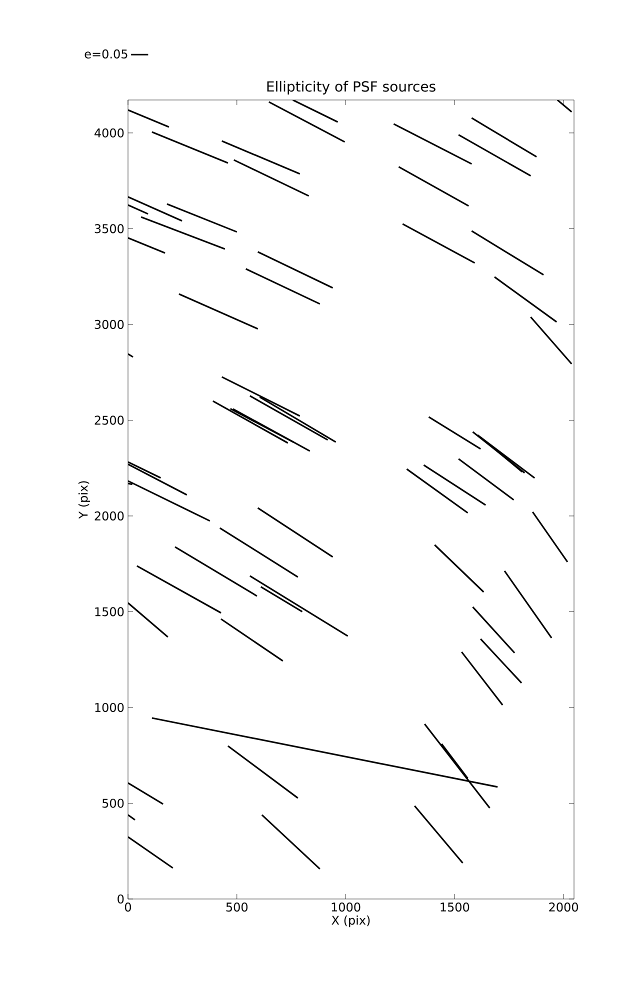 The height and width of the screenshot is (1000, 637). I want to click on y-tick-label: 3500, so click(109, 229).